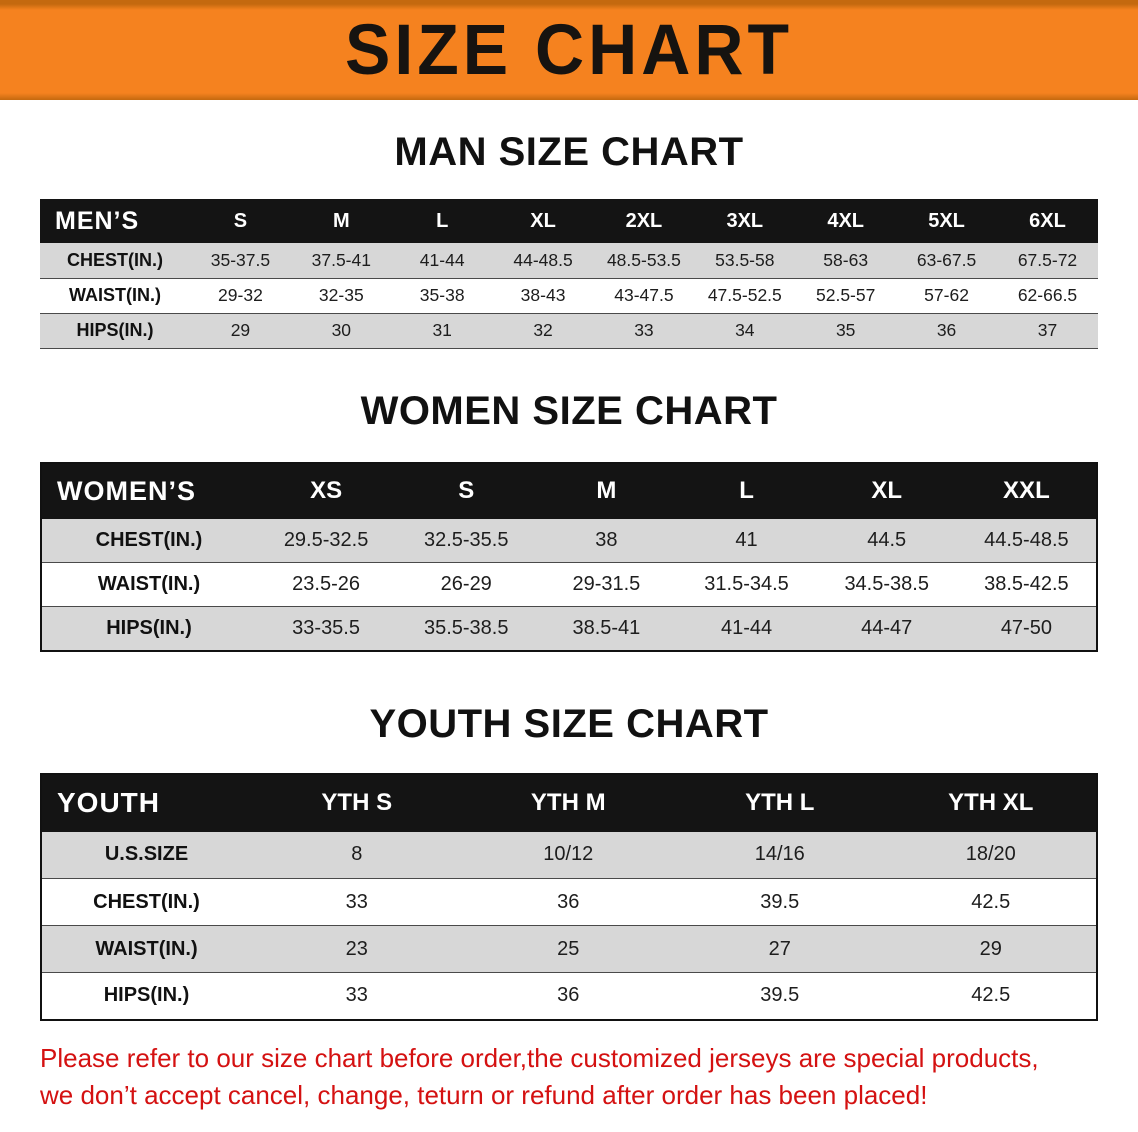  What do you see at coordinates (1047, 221) in the screenshot?
I see `size-column-header: 6XL` at bounding box center [1047, 221].